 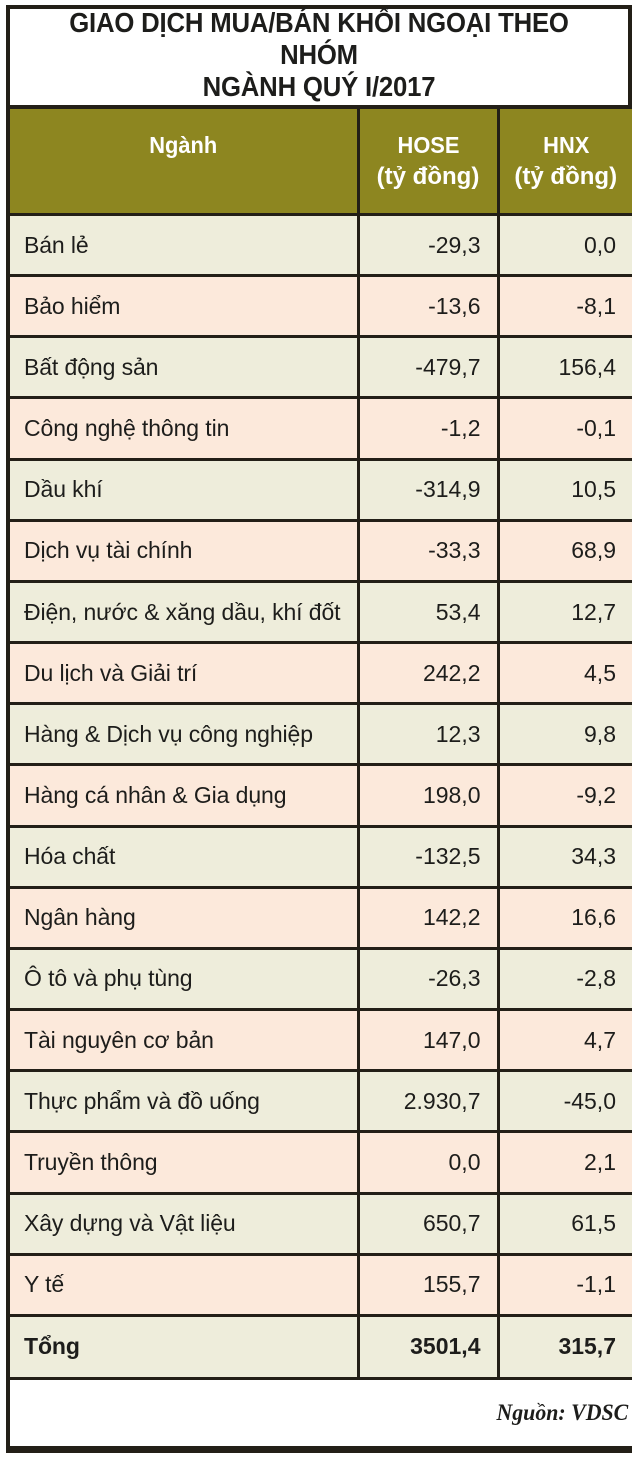 I want to click on table-row: Thực phẩm và đồ uống 2.930,7 -45,0, so click(x=321, y=1101).